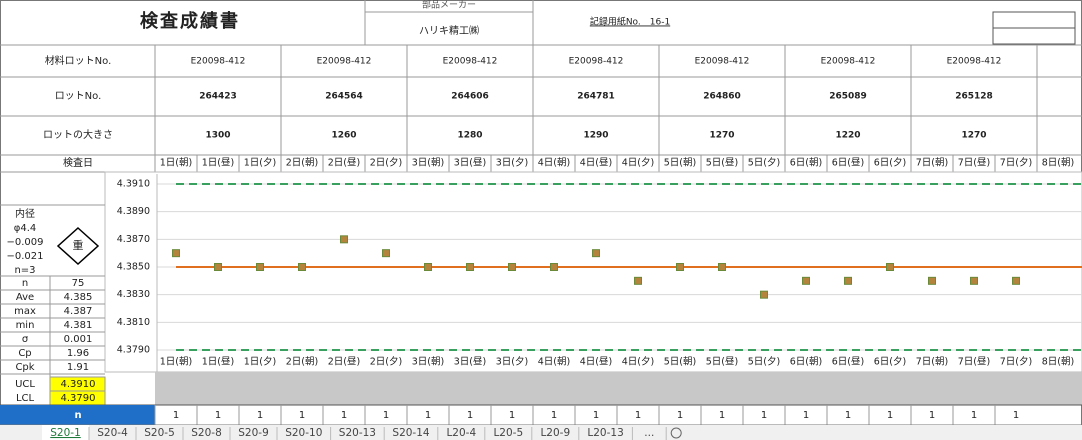  Describe the element at coordinates (630, 22) in the screenshot. I see `record-number: 記録用紙No. 16-1` at that location.